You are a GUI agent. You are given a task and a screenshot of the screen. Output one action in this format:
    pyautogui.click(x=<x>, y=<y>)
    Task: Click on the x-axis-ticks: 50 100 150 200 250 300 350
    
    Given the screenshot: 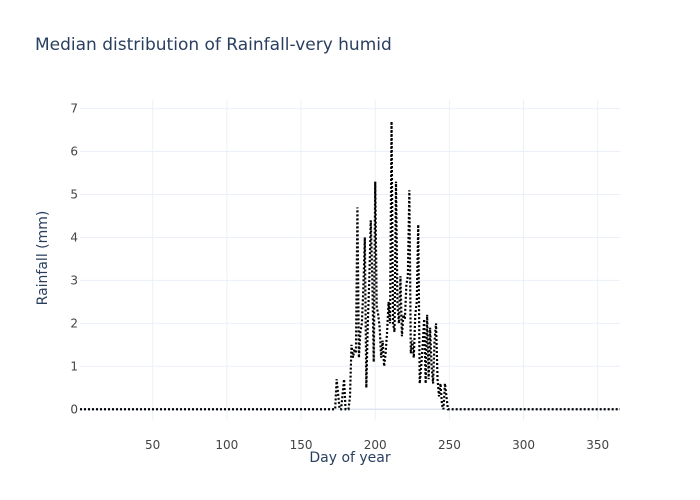 What is the action you would take?
    pyautogui.click(x=377, y=445)
    